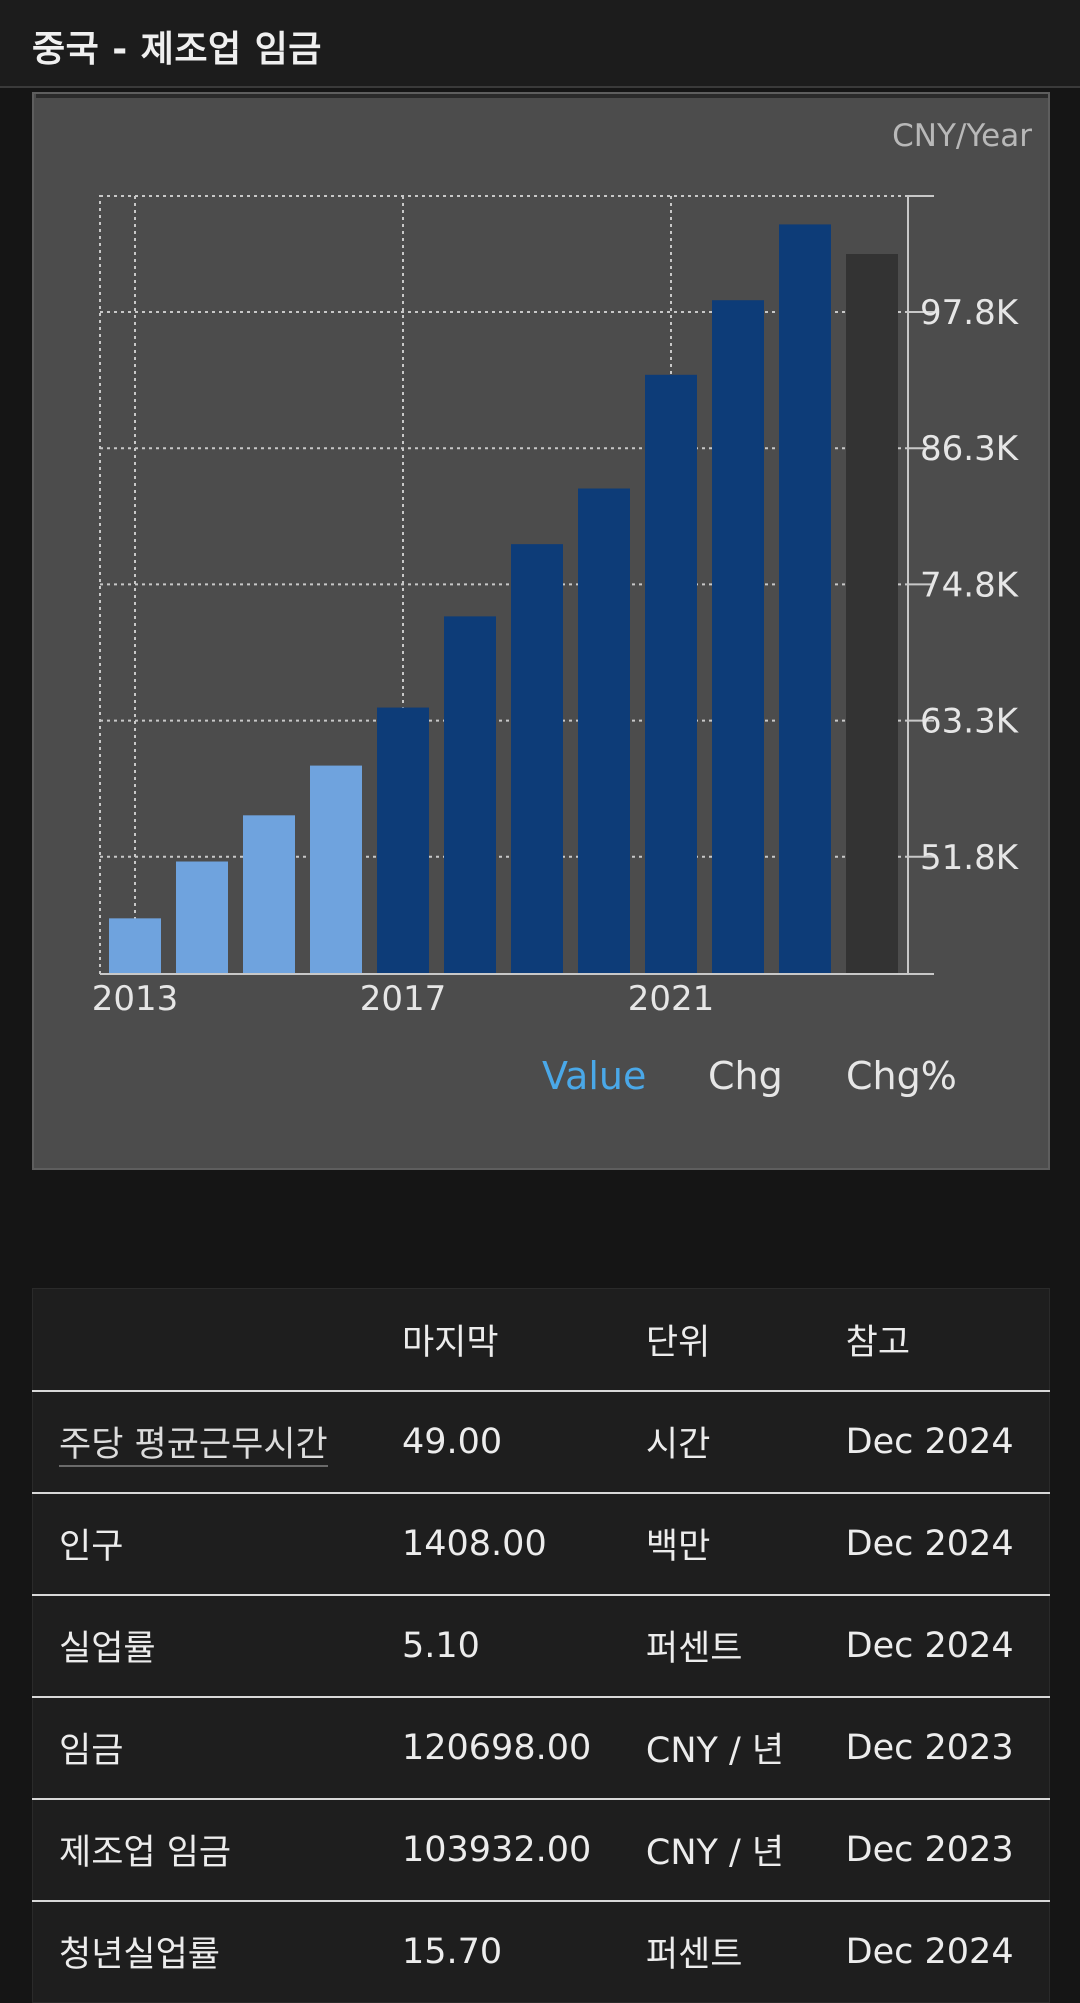  I want to click on table-header-row: 마지막 단위 참고, so click(541, 1340).